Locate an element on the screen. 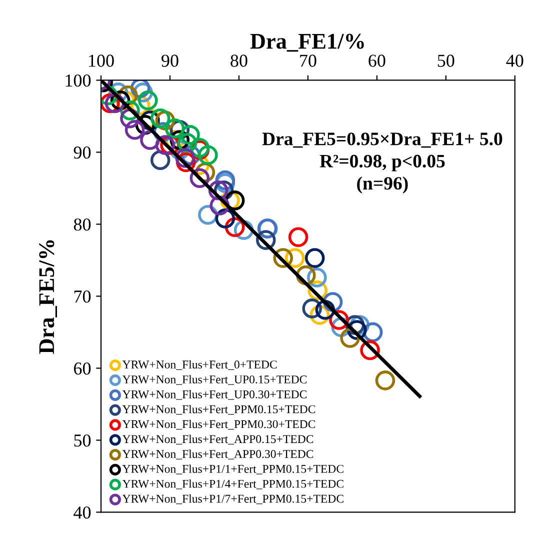 The height and width of the screenshot is (542, 546). x-tick-label: 90 is located at coordinates (170, 60).